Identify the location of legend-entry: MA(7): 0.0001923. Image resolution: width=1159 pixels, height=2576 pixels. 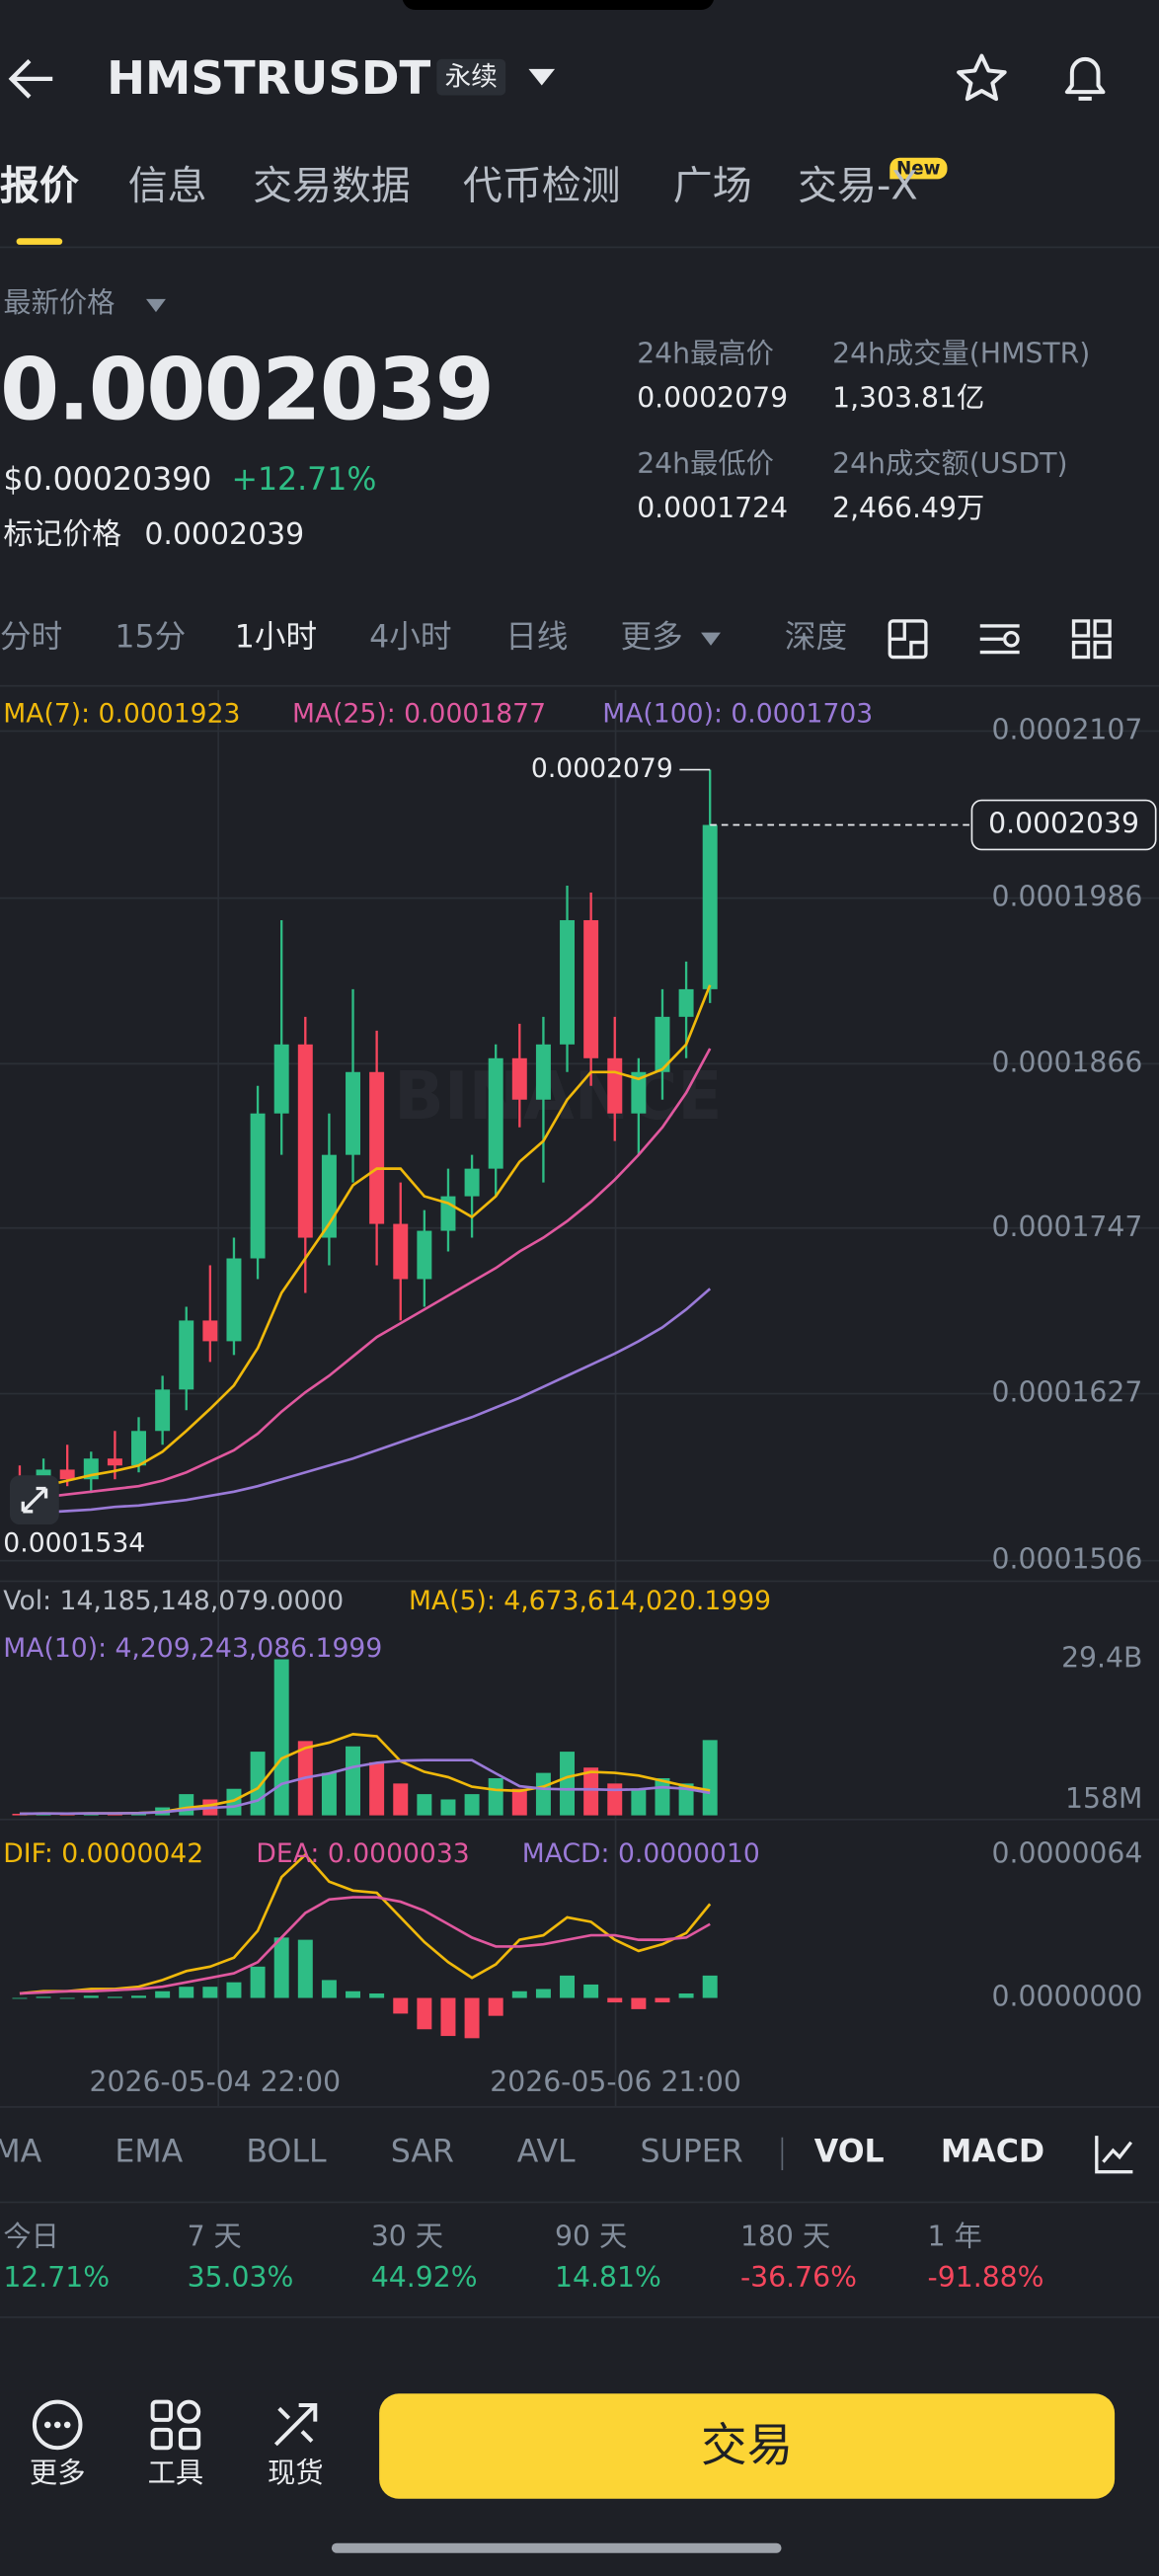
(121, 713).